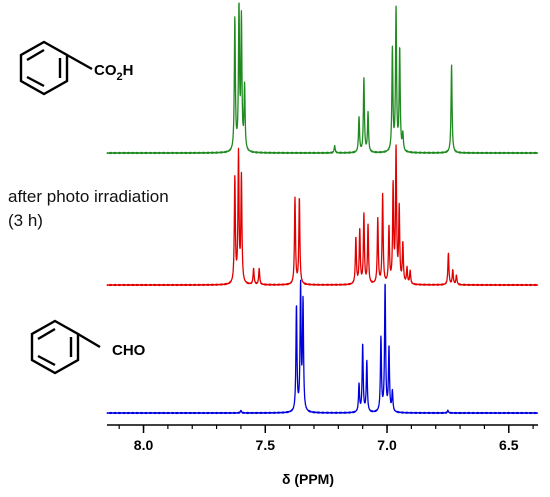 The image size is (550, 497). I want to click on x-tick-label: 7.5, so click(266, 445).